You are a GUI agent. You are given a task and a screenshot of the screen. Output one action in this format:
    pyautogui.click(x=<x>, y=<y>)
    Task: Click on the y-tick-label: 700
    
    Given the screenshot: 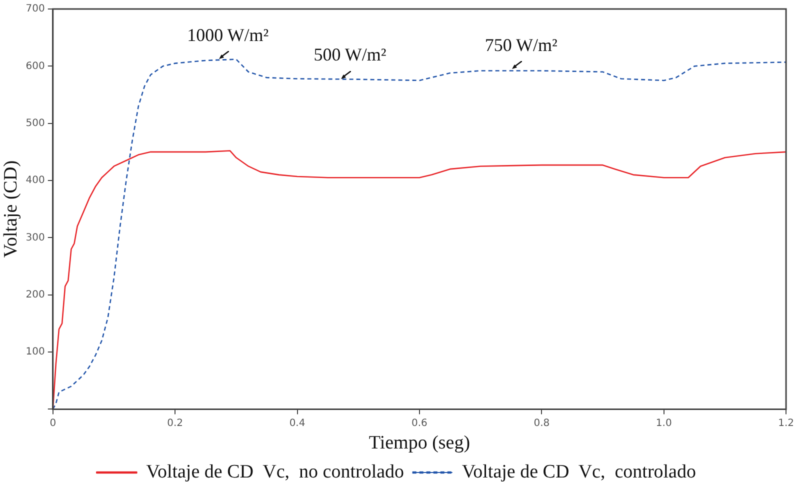 What is the action you would take?
    pyautogui.click(x=35, y=9)
    